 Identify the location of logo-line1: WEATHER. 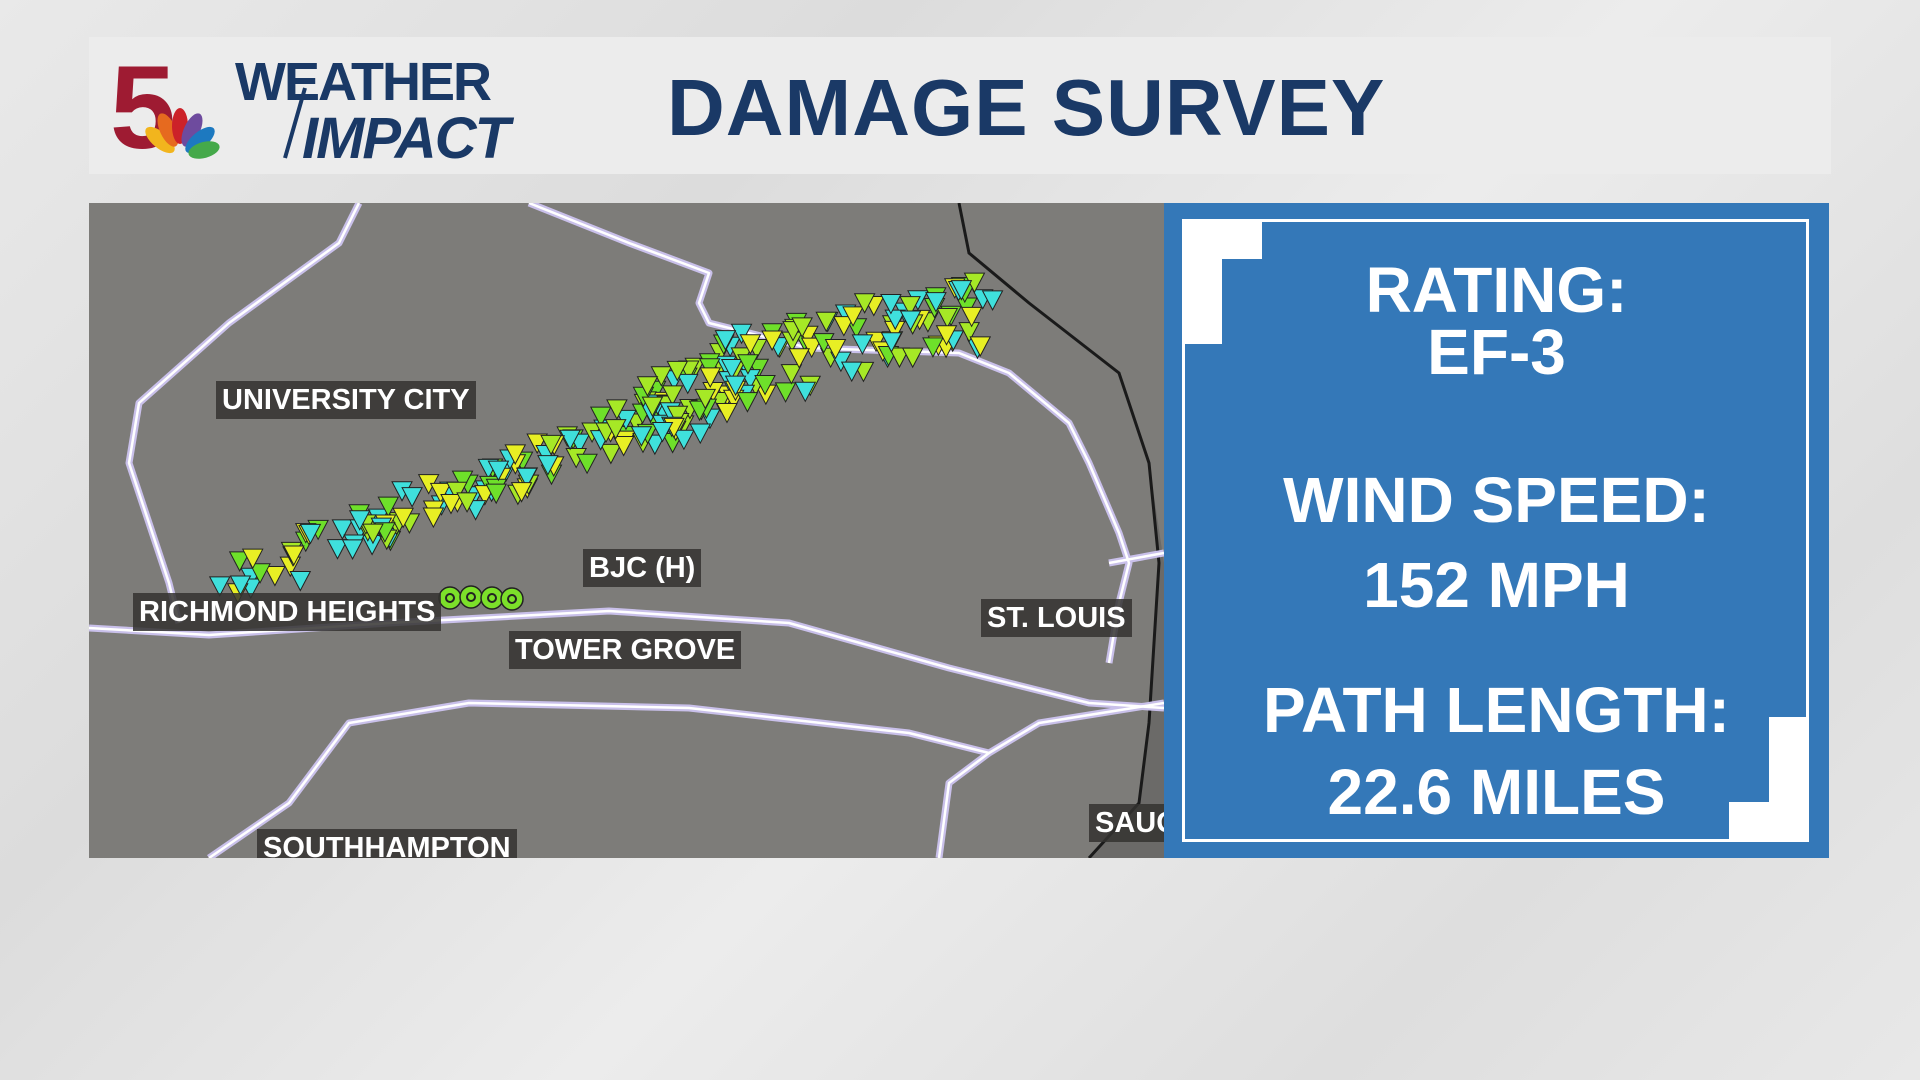
(363, 82).